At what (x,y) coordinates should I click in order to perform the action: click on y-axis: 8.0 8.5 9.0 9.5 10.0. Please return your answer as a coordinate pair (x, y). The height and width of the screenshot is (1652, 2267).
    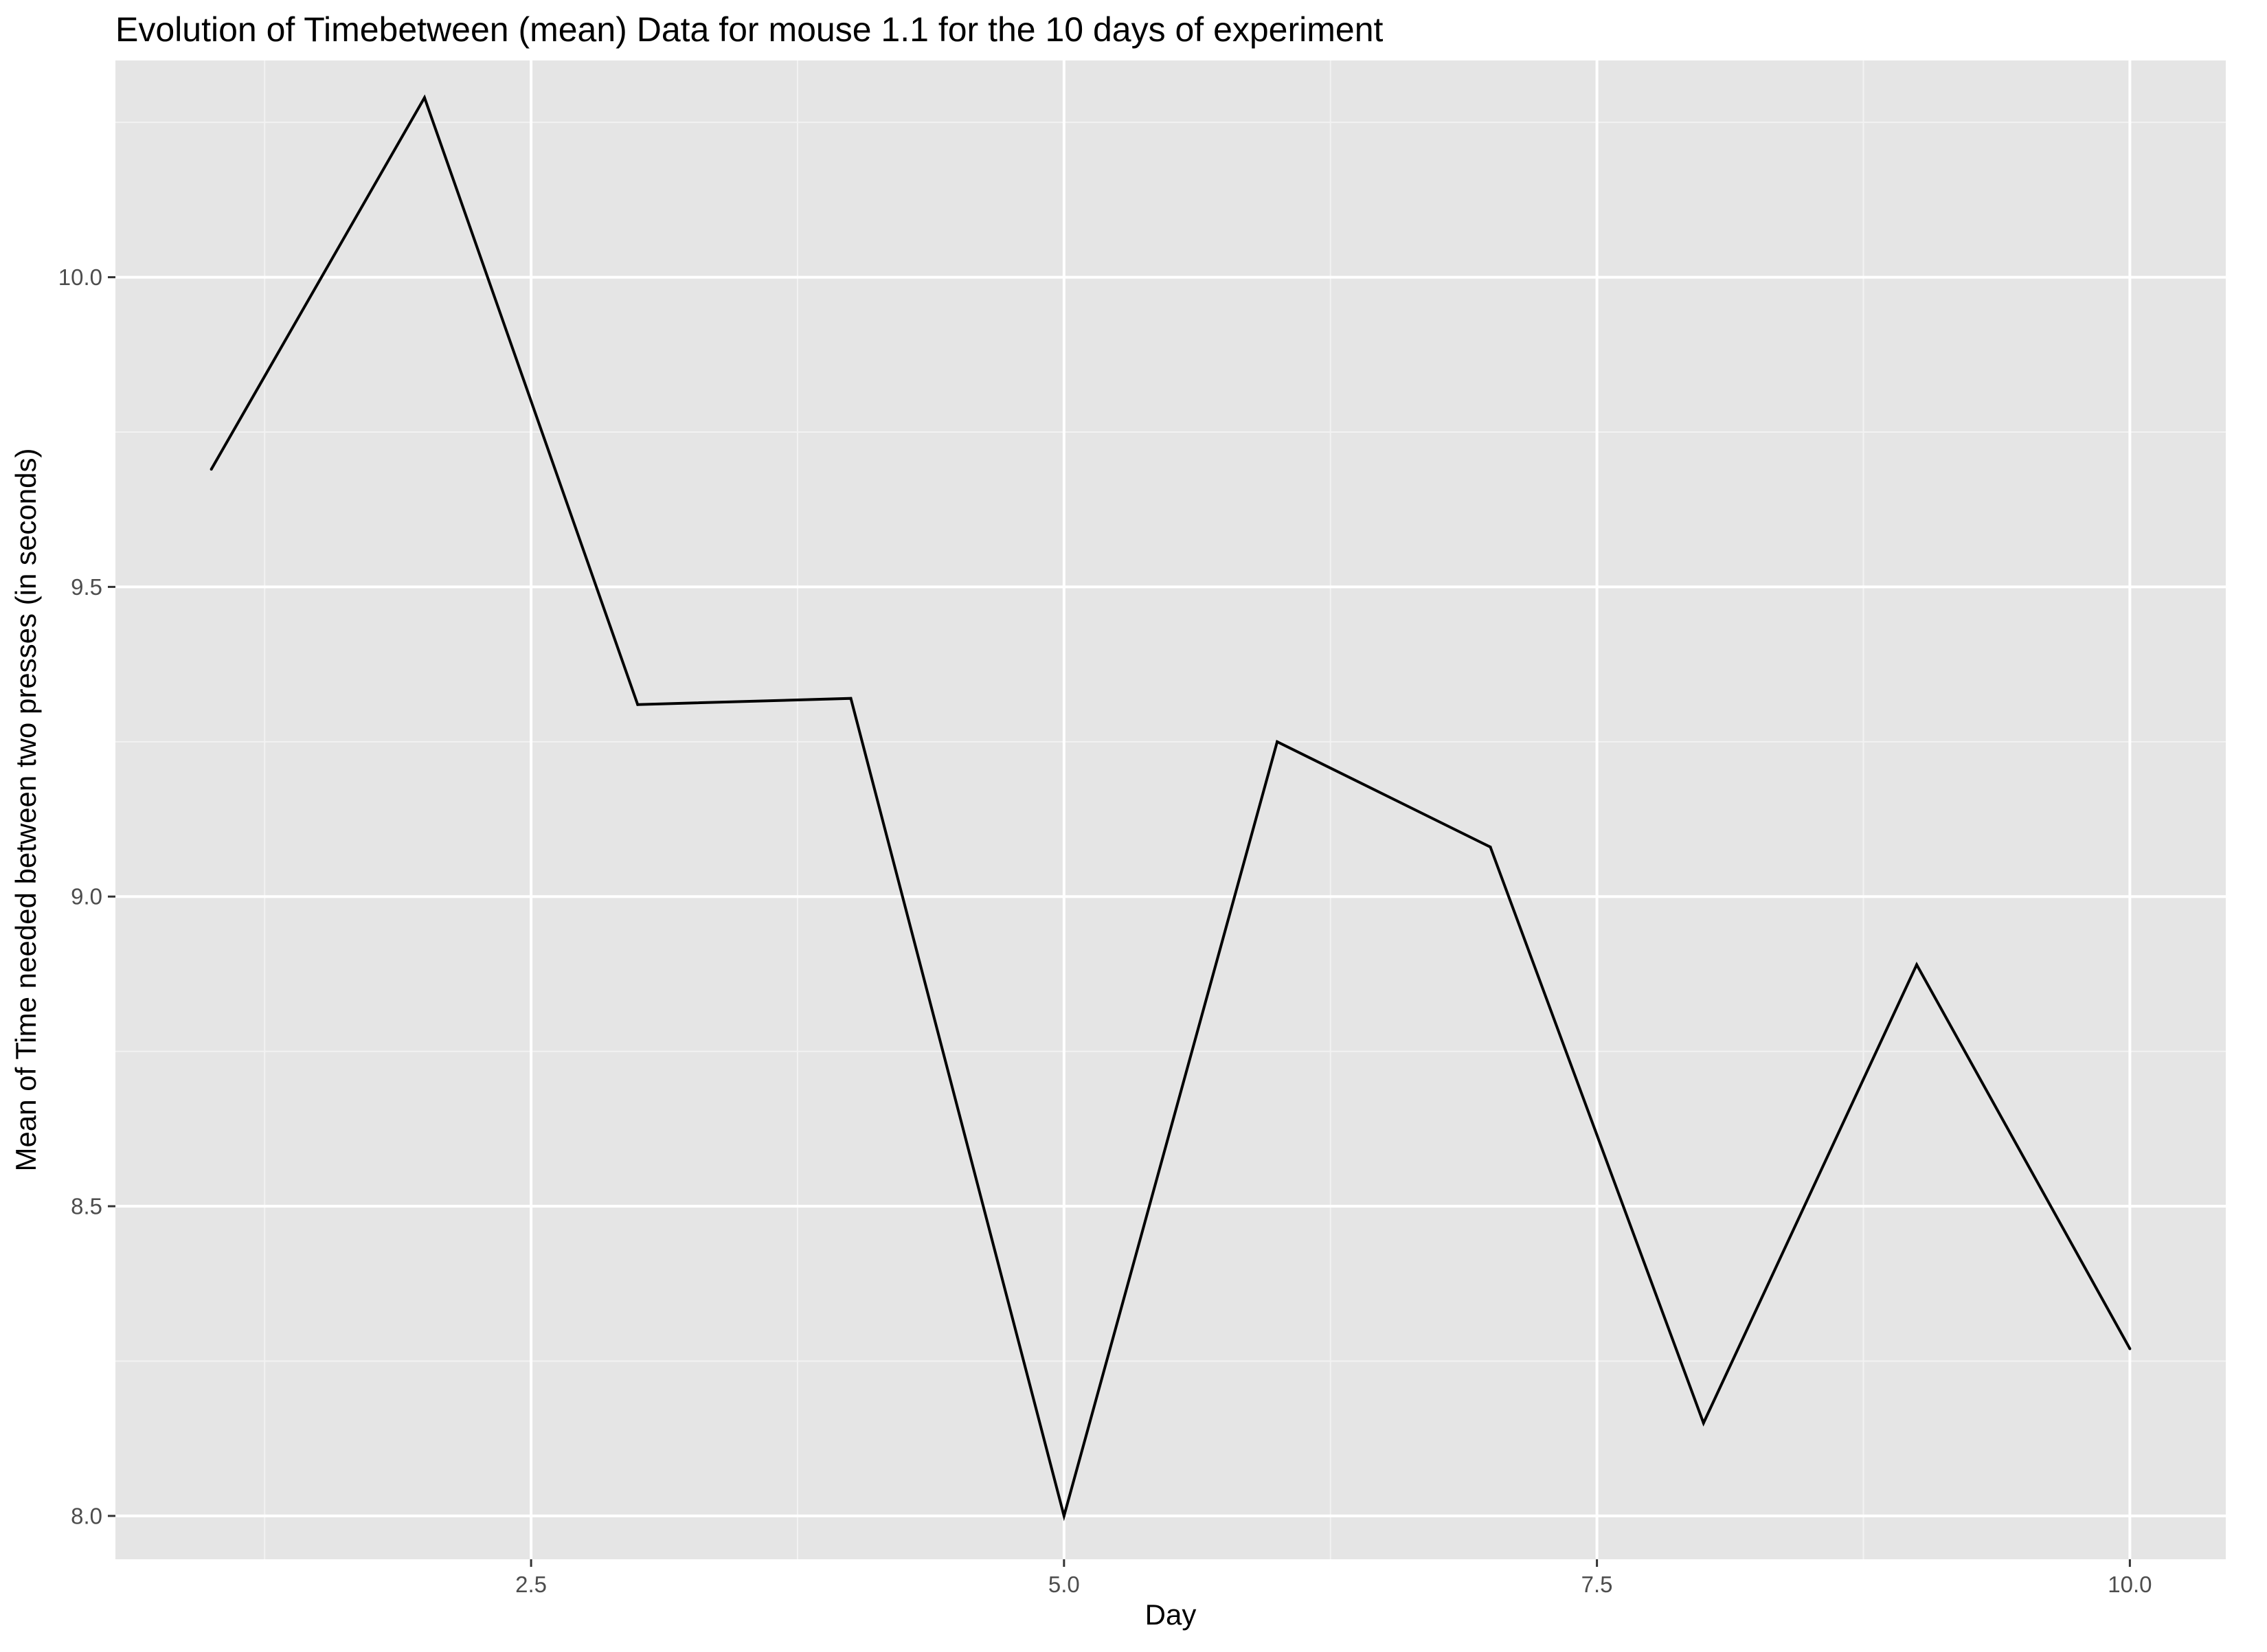
    Looking at the image, I should click on (86, 896).